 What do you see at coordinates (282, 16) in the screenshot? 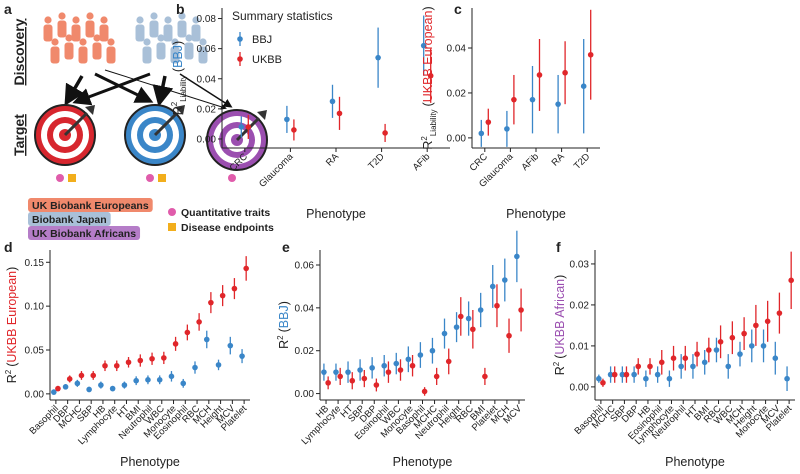
I see `legend-title: Summary statistics` at bounding box center [282, 16].